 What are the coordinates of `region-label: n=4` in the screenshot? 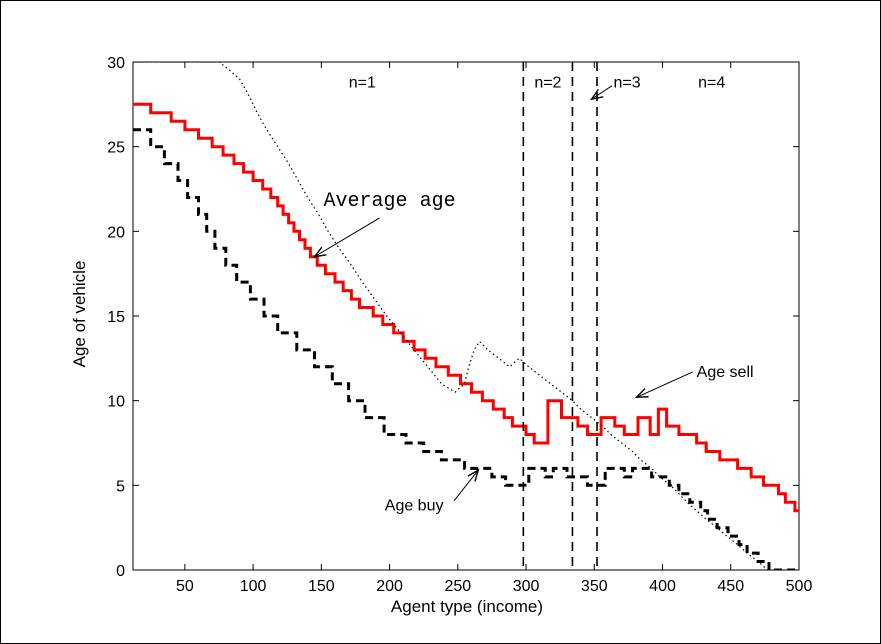 It's located at (711, 82).